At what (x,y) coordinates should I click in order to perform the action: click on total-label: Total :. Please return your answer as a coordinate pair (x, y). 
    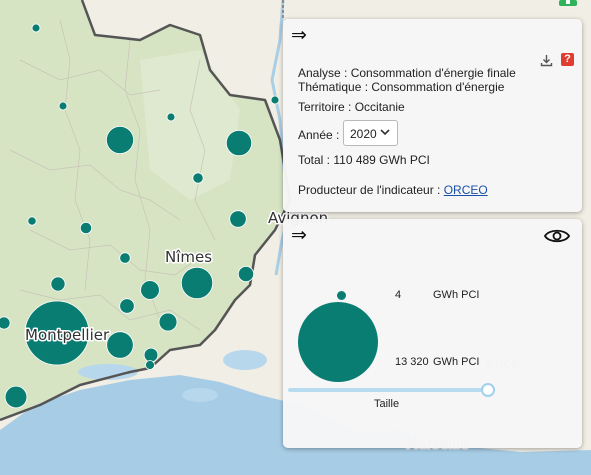
    Looking at the image, I should click on (316, 160).